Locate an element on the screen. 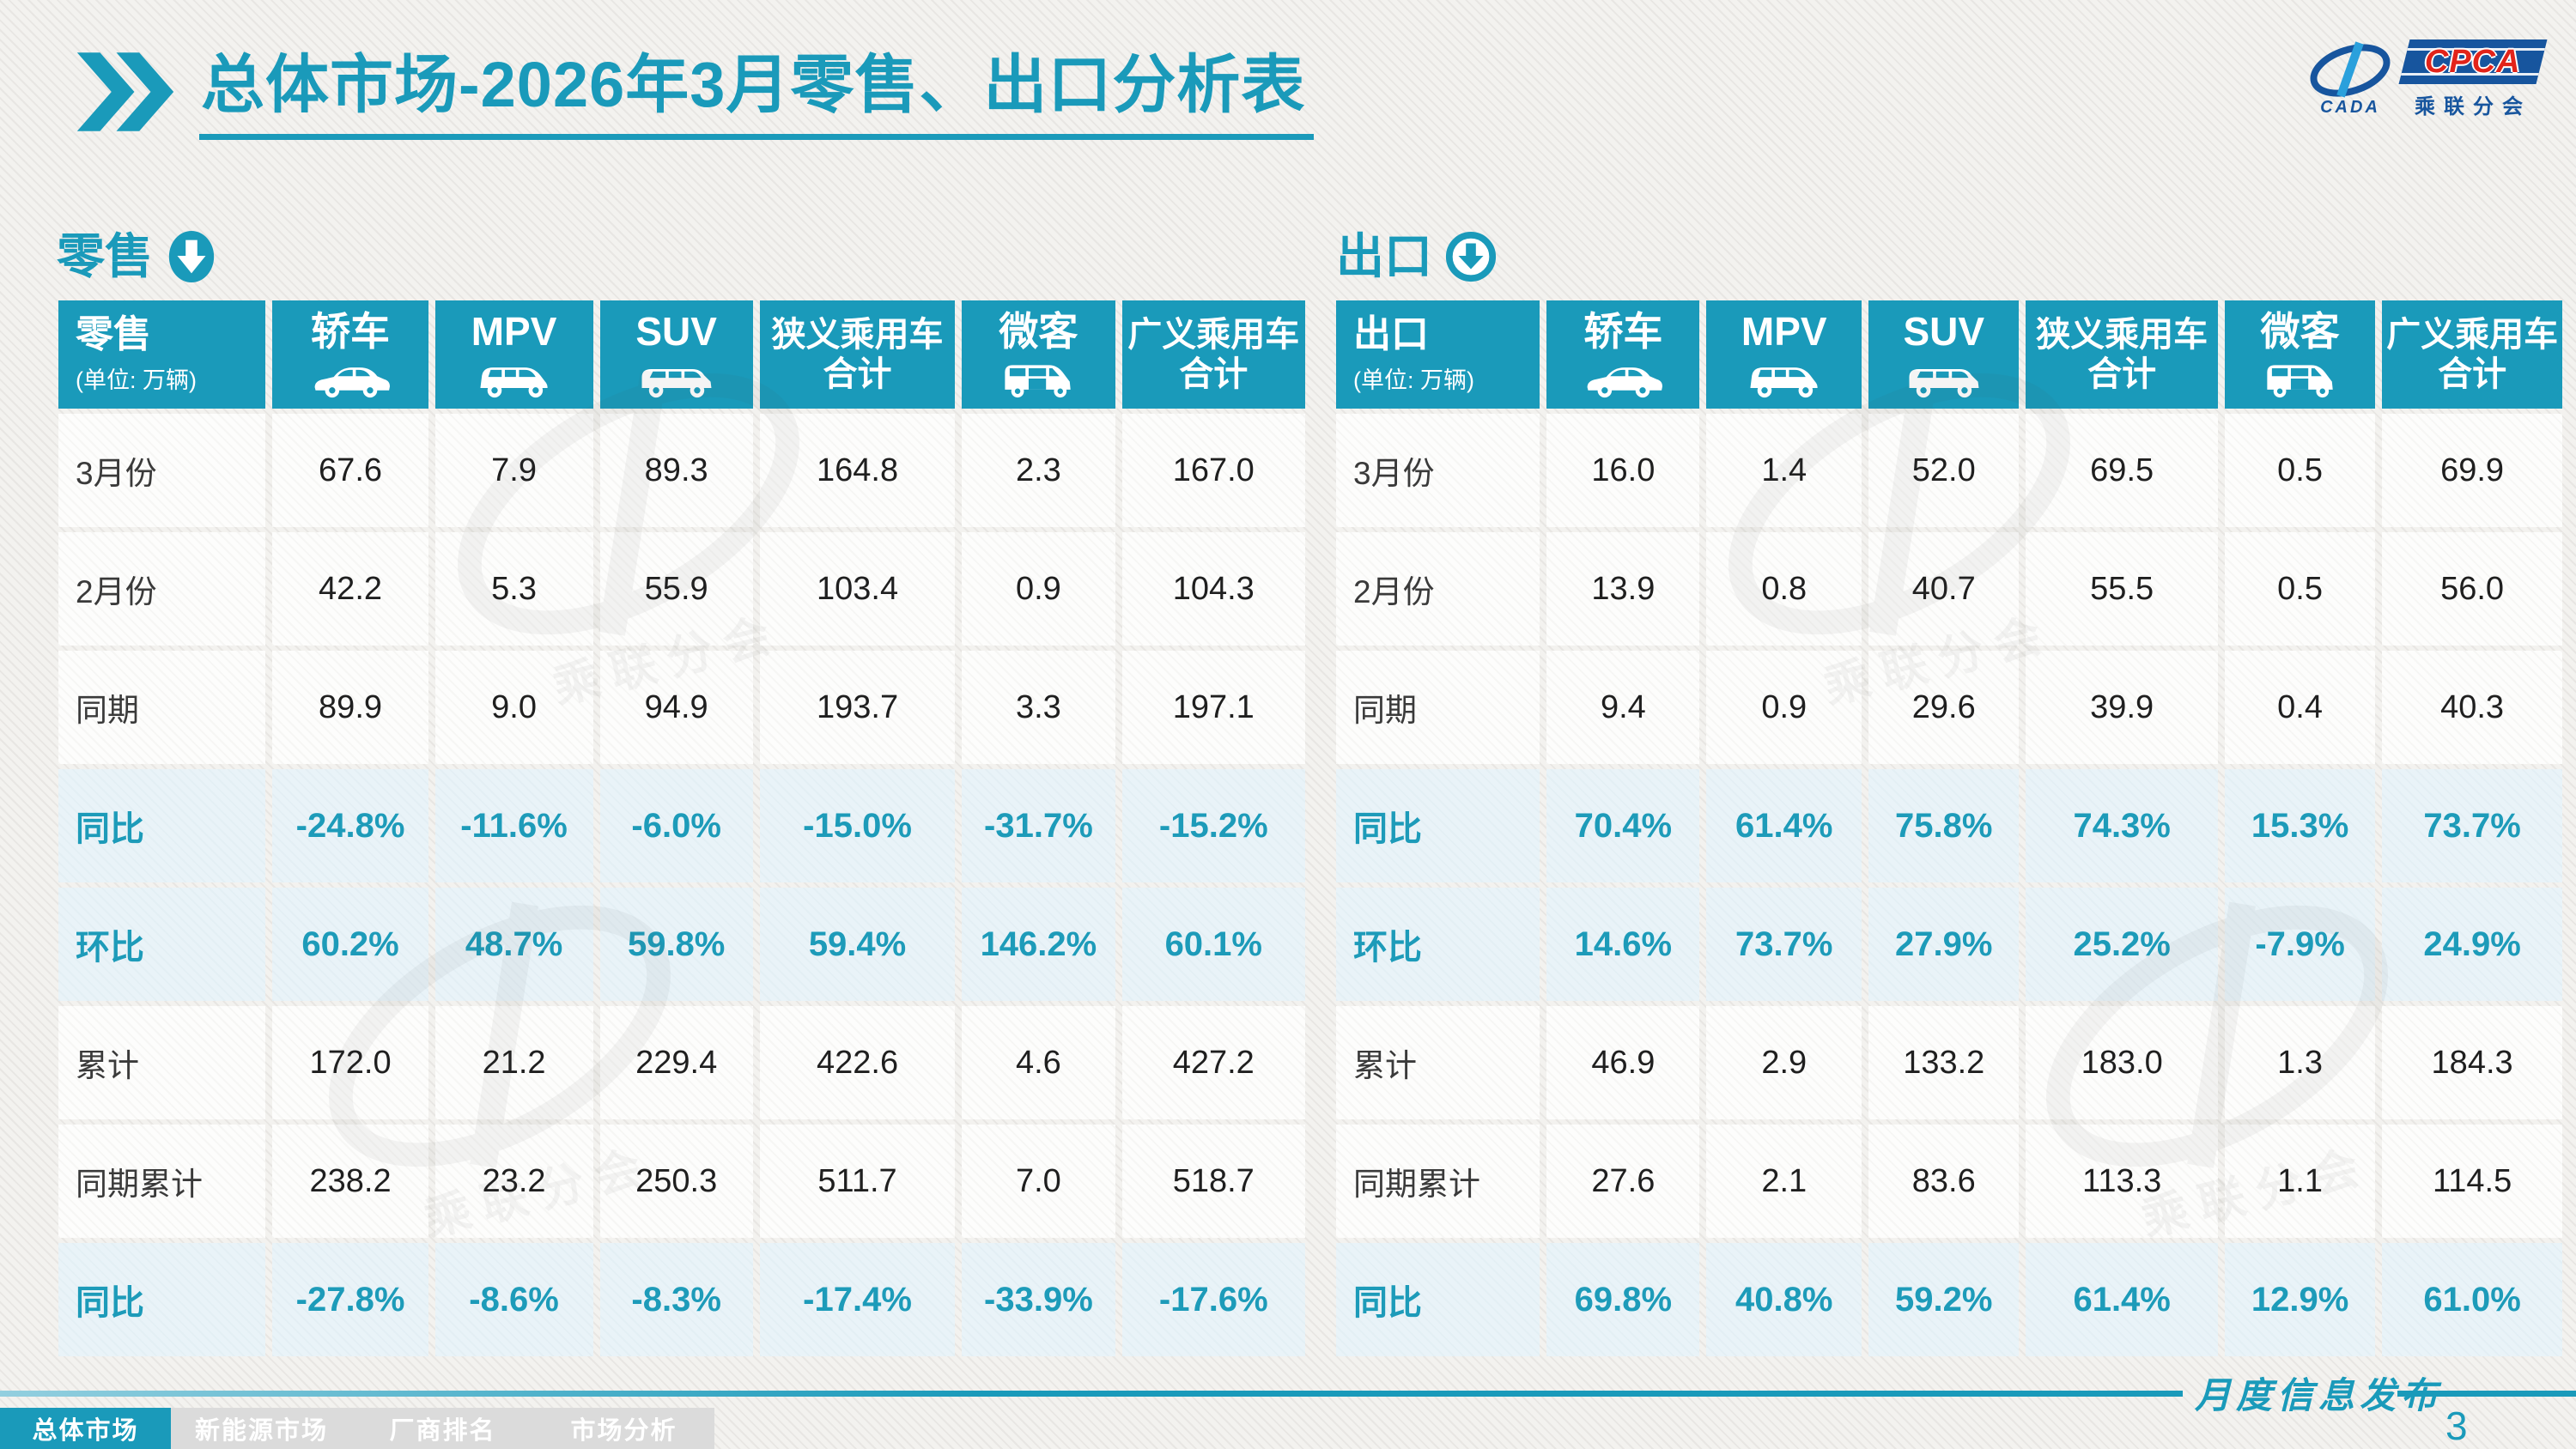 The width and height of the screenshot is (2576, 1449). column-header-broad-pv-total: 广义乘用车 合计 is located at coordinates (1213, 354).